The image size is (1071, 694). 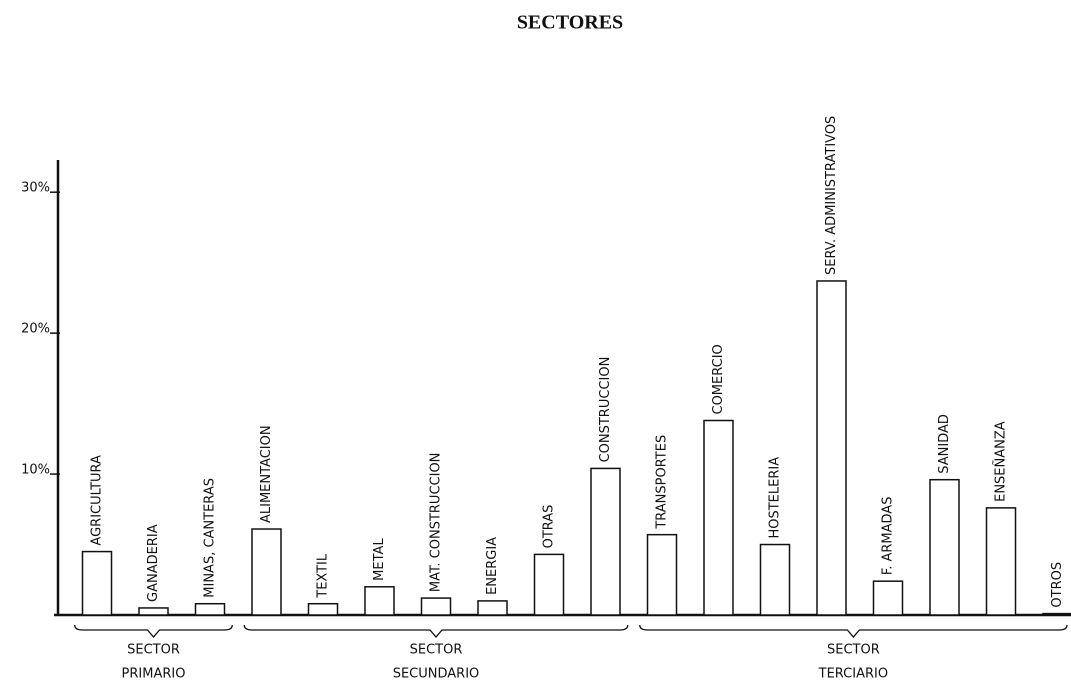 I want to click on category-label: SANIDAD, so click(x=944, y=444).